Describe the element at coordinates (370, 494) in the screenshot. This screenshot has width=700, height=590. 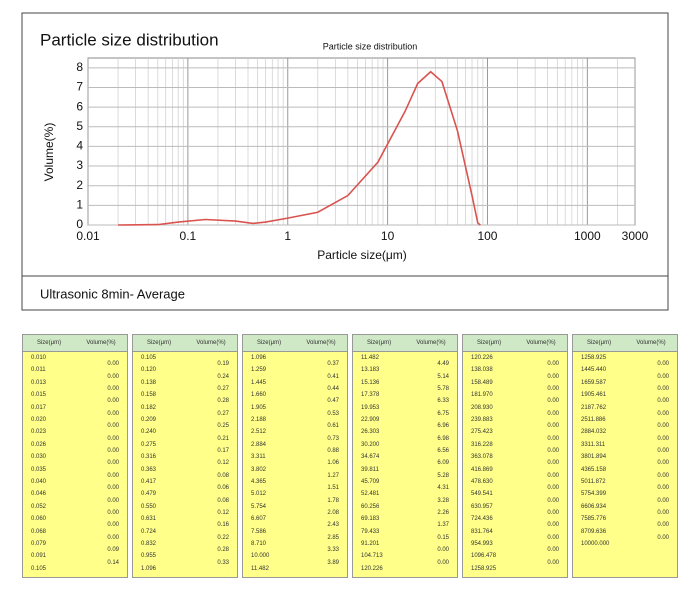
I see `size-cell: 52.481` at that location.